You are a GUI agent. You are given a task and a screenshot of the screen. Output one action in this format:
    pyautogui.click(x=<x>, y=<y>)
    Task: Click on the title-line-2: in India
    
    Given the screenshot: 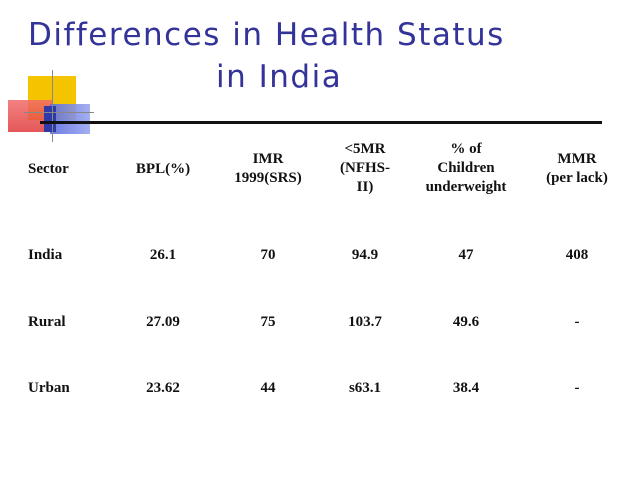 What is the action you would take?
    pyautogui.click(x=279, y=77)
    